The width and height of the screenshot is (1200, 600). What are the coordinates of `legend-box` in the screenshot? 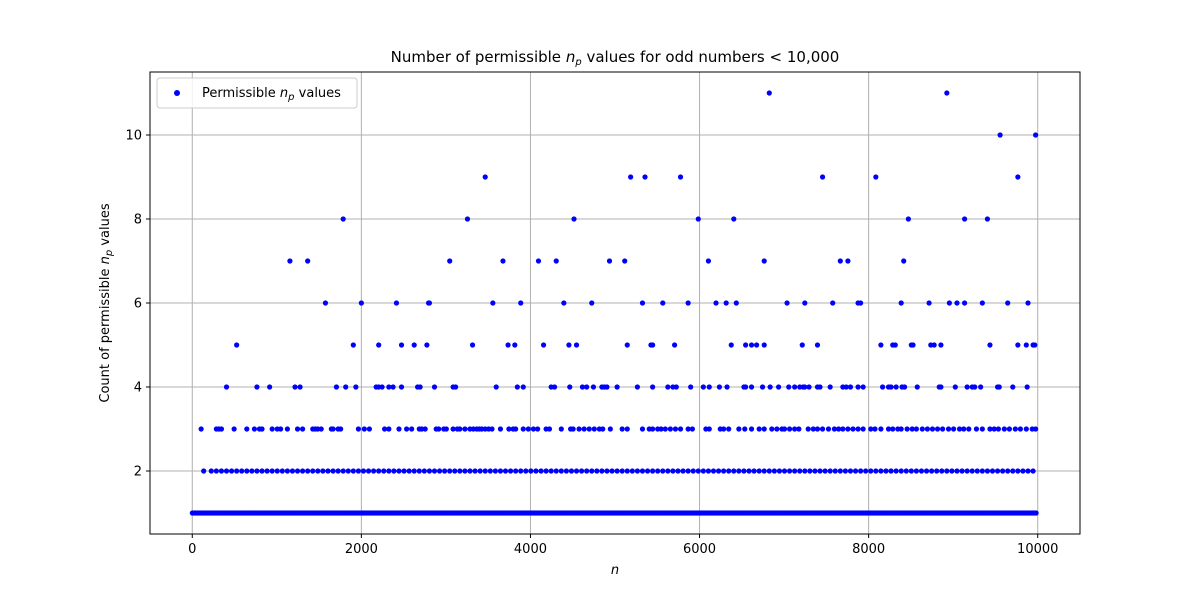 It's located at (257, 93).